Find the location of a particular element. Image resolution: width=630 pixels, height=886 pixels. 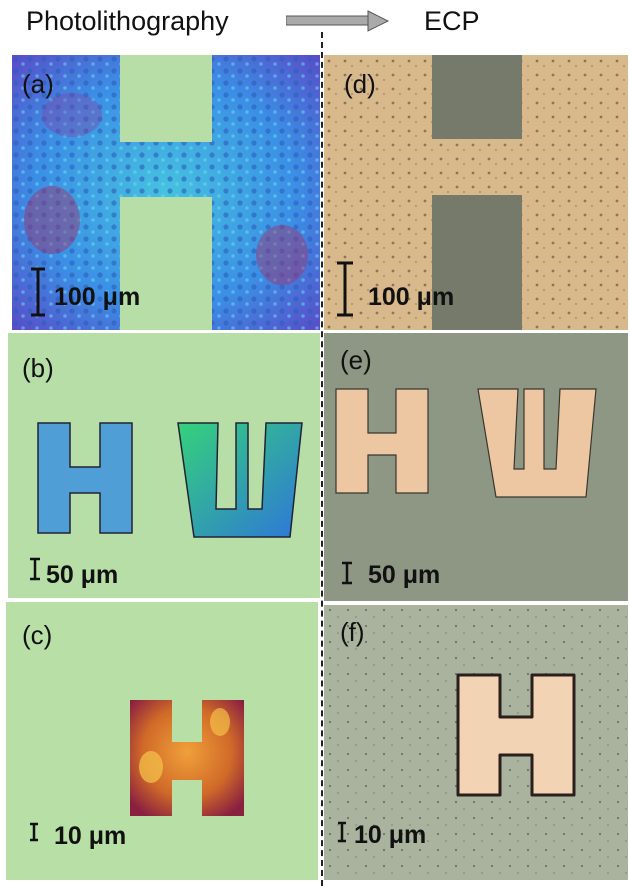

panel-label: (a) is located at coordinates (38, 84).